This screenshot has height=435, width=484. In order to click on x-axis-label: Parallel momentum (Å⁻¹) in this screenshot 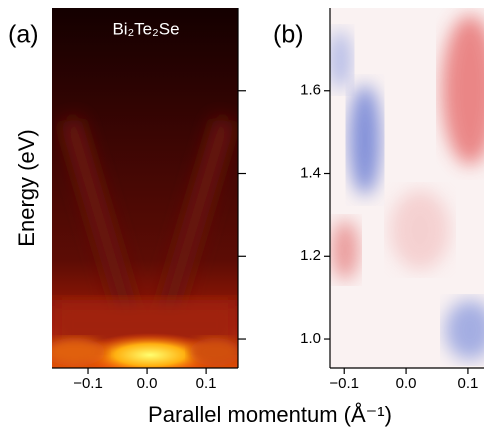, I will do `click(270, 414)`.